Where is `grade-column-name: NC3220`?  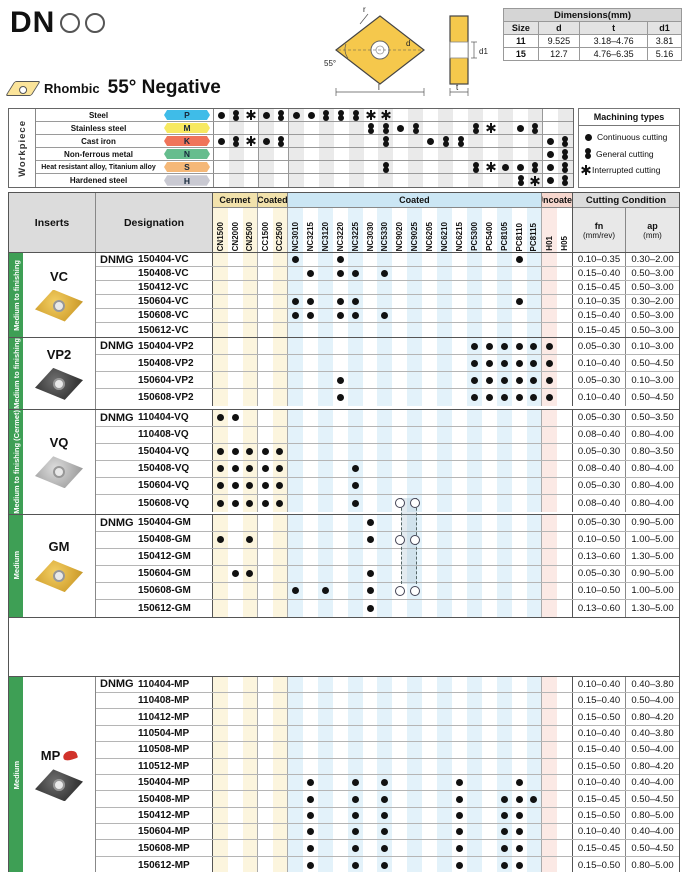 grade-column-name: NC3220 is located at coordinates (340, 236).